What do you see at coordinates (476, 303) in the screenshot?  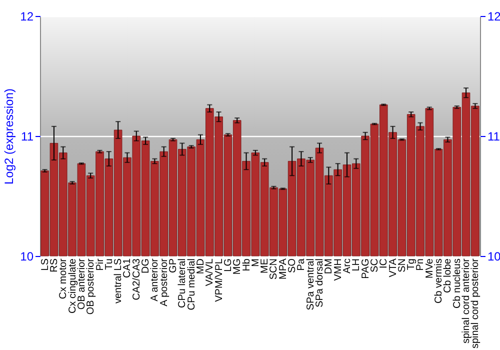 I see `x-tick-label: spinal cord posterior` at bounding box center [476, 303].